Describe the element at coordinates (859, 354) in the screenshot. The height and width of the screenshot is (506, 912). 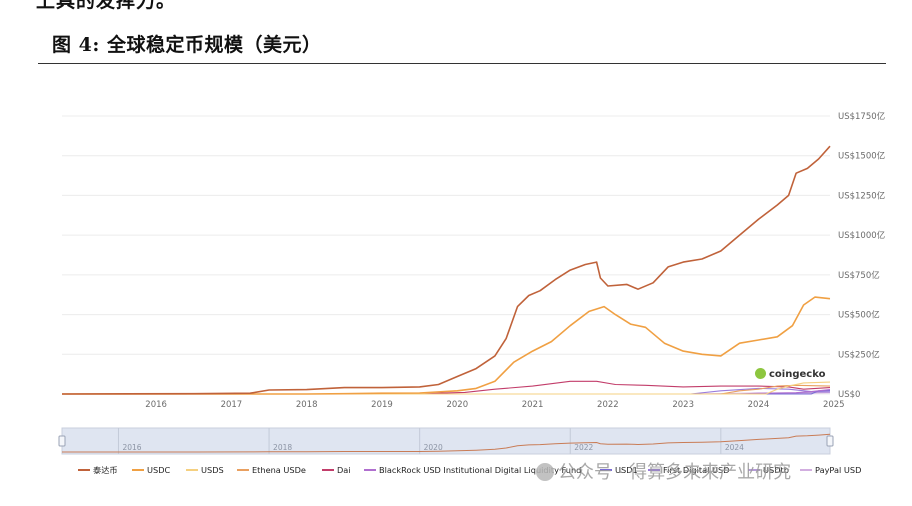
I see `y-tick-label: US$250亿` at that location.